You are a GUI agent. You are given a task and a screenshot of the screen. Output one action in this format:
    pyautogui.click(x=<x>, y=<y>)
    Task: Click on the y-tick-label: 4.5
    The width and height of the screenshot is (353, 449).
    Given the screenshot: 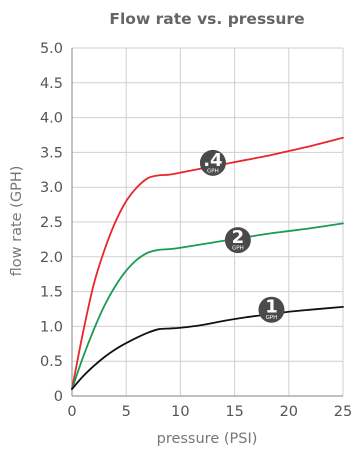 What is the action you would take?
    pyautogui.click(x=51, y=84)
    